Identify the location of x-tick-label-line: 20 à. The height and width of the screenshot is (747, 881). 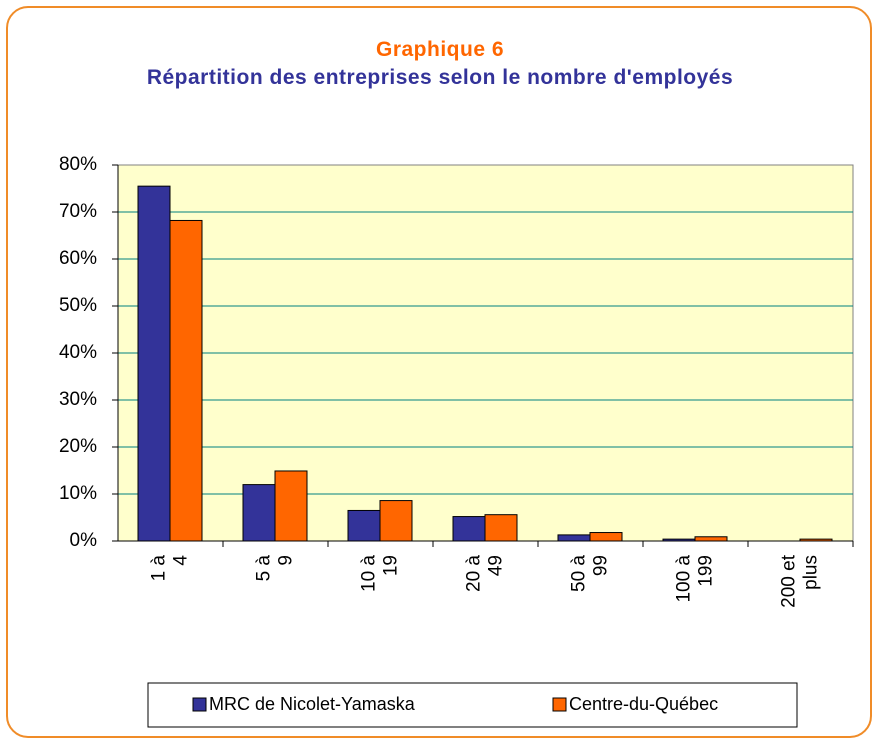
(474, 573).